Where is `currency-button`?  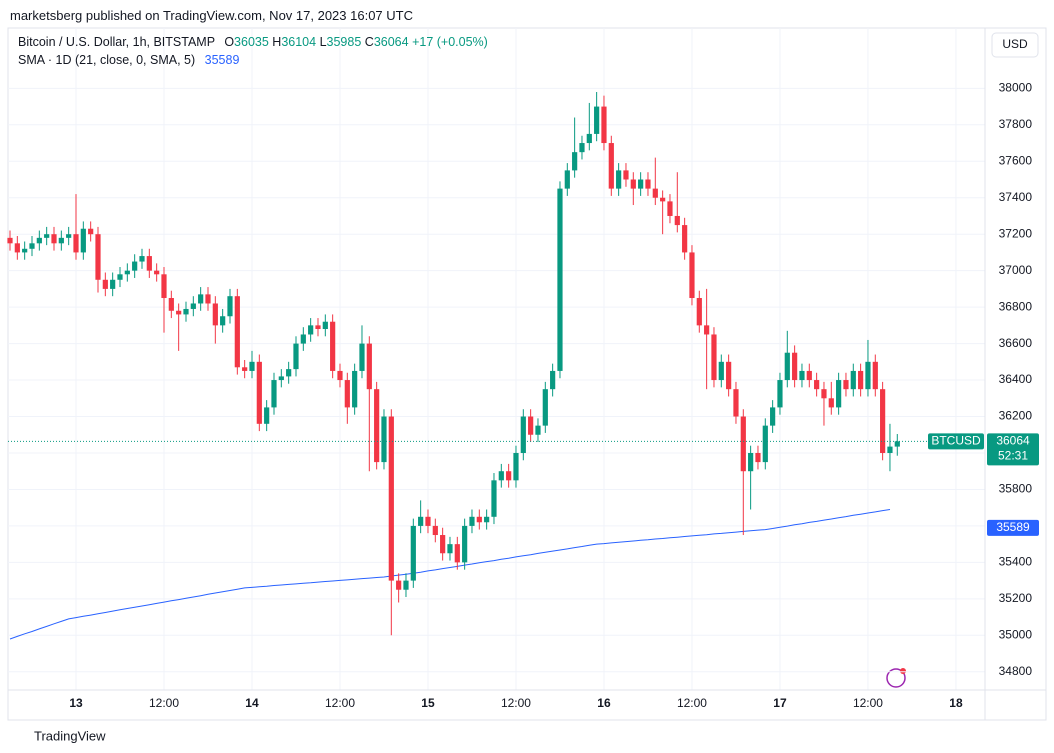 currency-button is located at coordinates (1015, 45).